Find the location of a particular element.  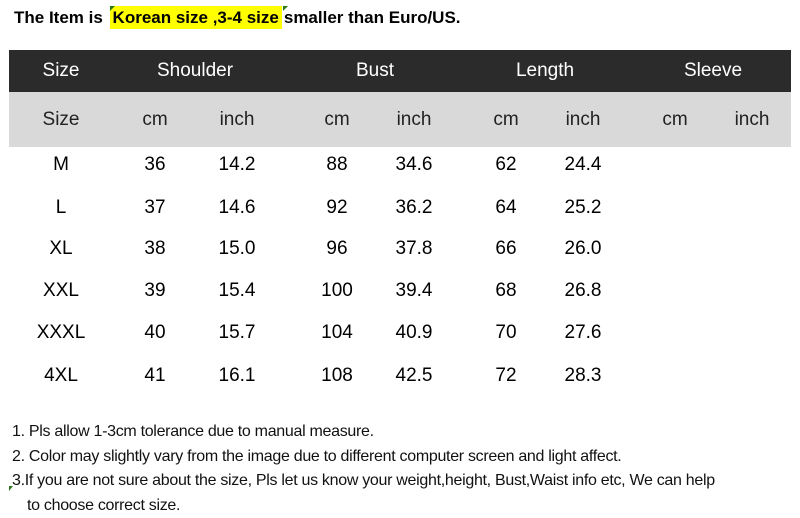

table-row: L 37 14.6 92 36.2 64 25.2 is located at coordinates (400, 212).